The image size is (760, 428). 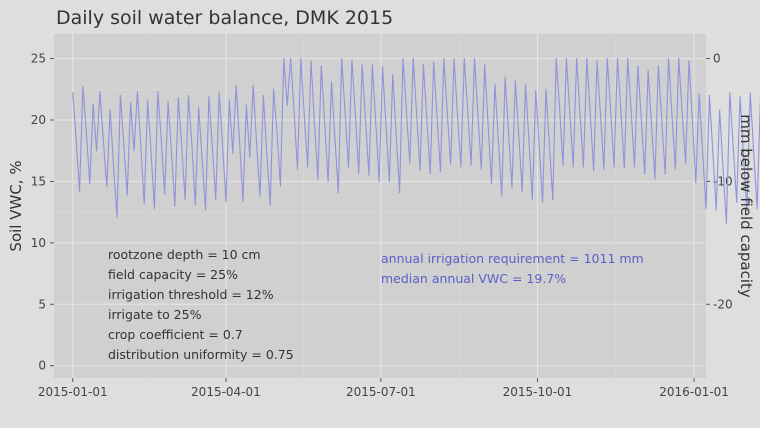 What do you see at coordinates (746, 206) in the screenshot?
I see `secondary-y-axis-label: mm below field capacity` at bounding box center [746, 206].